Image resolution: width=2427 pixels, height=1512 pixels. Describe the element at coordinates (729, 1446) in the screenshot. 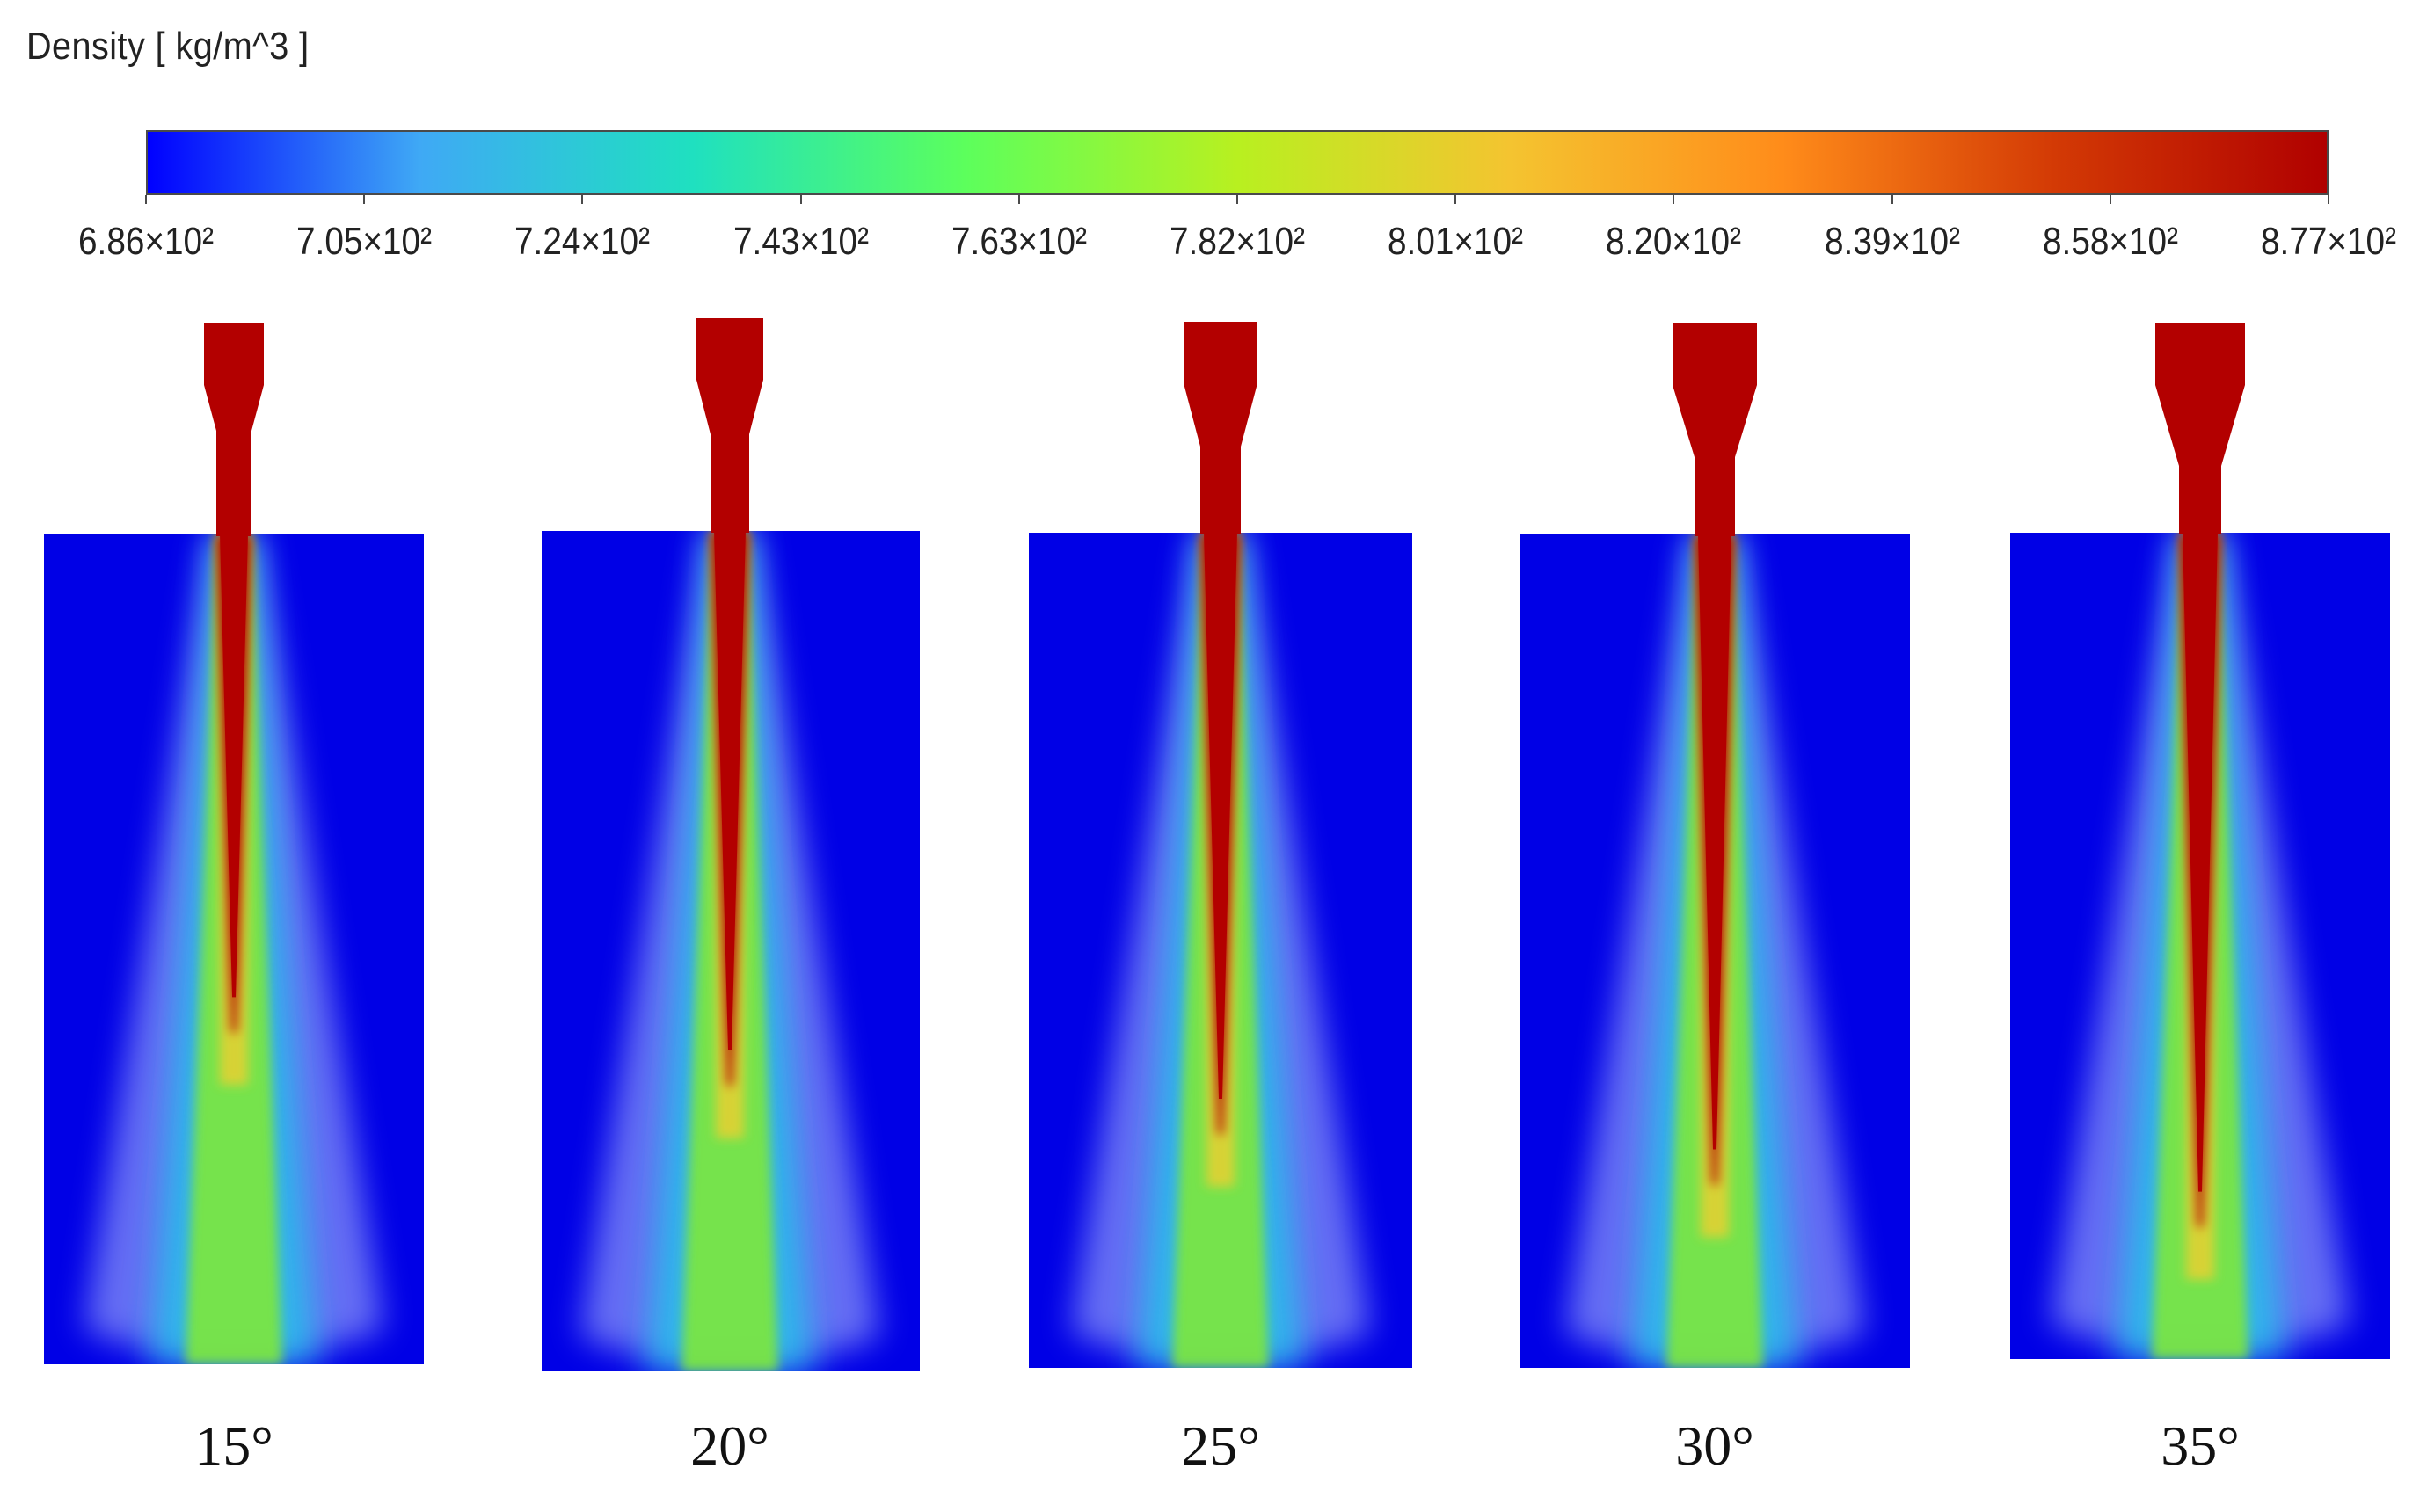

I see `case-angle-label: 20°` at that location.